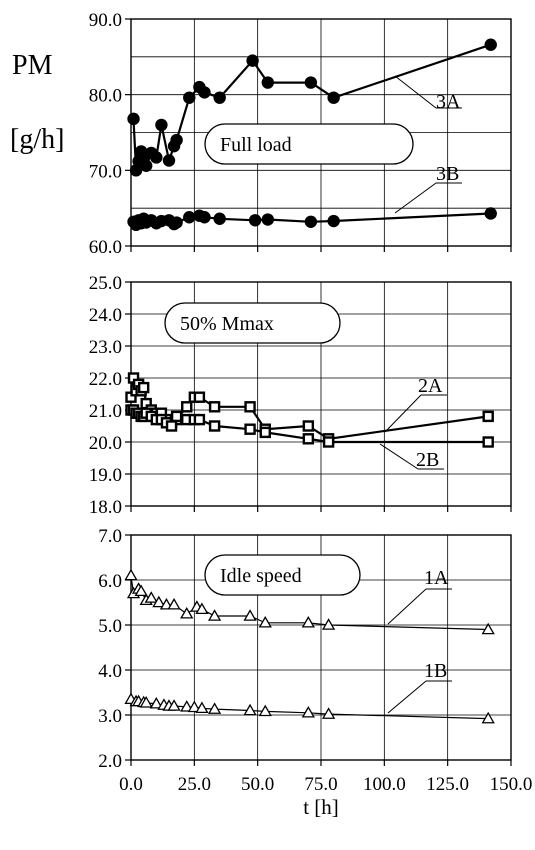 This screenshot has width=535, height=850. What do you see at coordinates (227, 324) in the screenshot?
I see `annotation-text: 50% Mmax` at bounding box center [227, 324].